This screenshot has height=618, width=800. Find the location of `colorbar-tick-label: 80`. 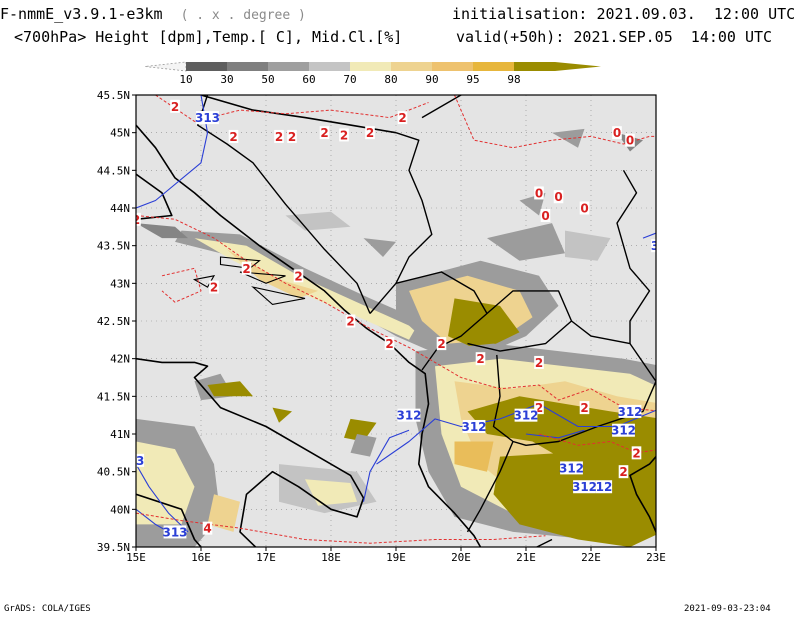

colorbar-tick-label: 80 is located at coordinates (390, 79).